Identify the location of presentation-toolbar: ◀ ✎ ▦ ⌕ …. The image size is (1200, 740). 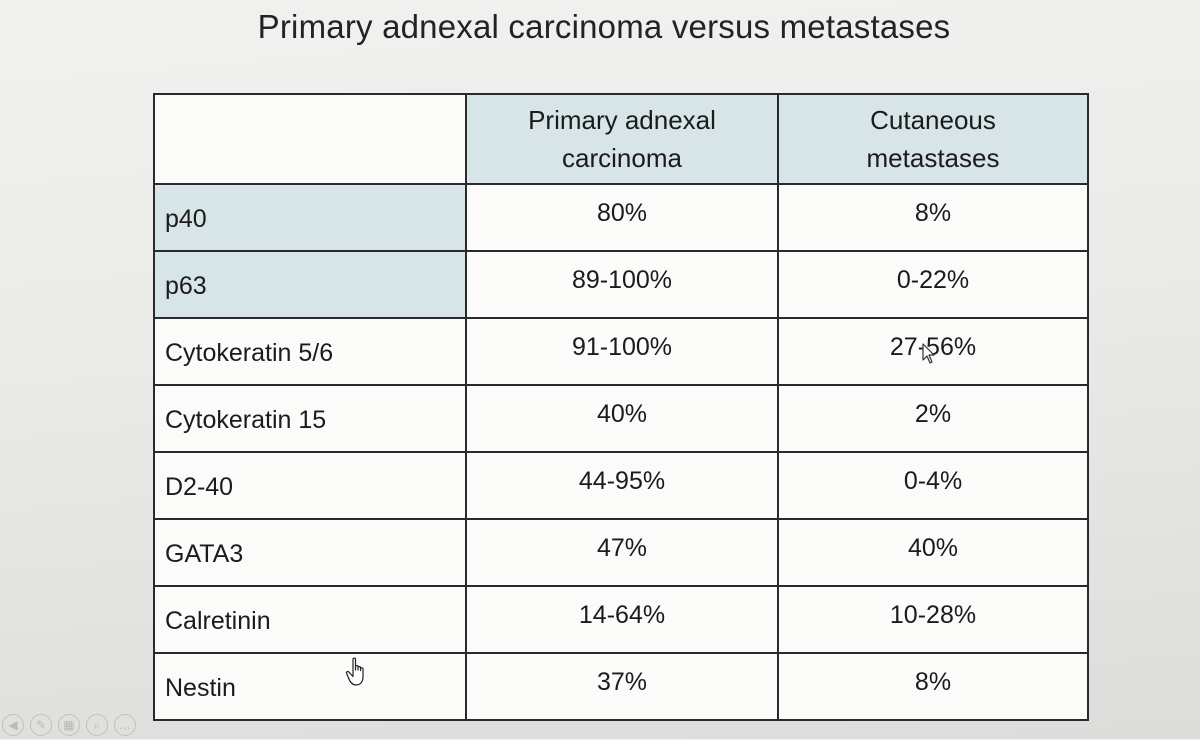
(69, 727).